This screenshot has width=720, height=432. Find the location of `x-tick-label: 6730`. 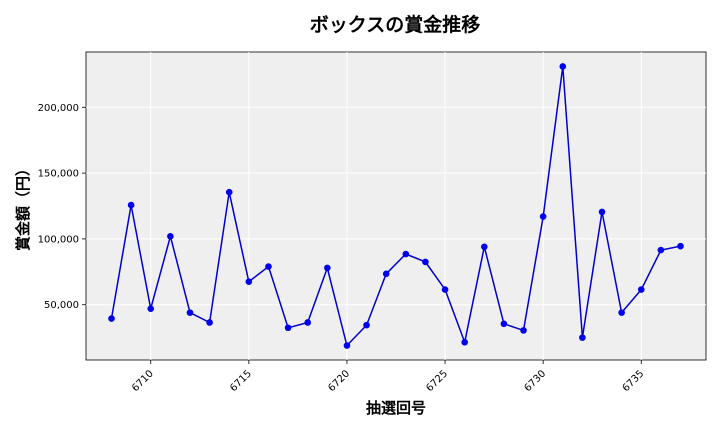

x-tick-label: 6730 is located at coordinates (535, 381).